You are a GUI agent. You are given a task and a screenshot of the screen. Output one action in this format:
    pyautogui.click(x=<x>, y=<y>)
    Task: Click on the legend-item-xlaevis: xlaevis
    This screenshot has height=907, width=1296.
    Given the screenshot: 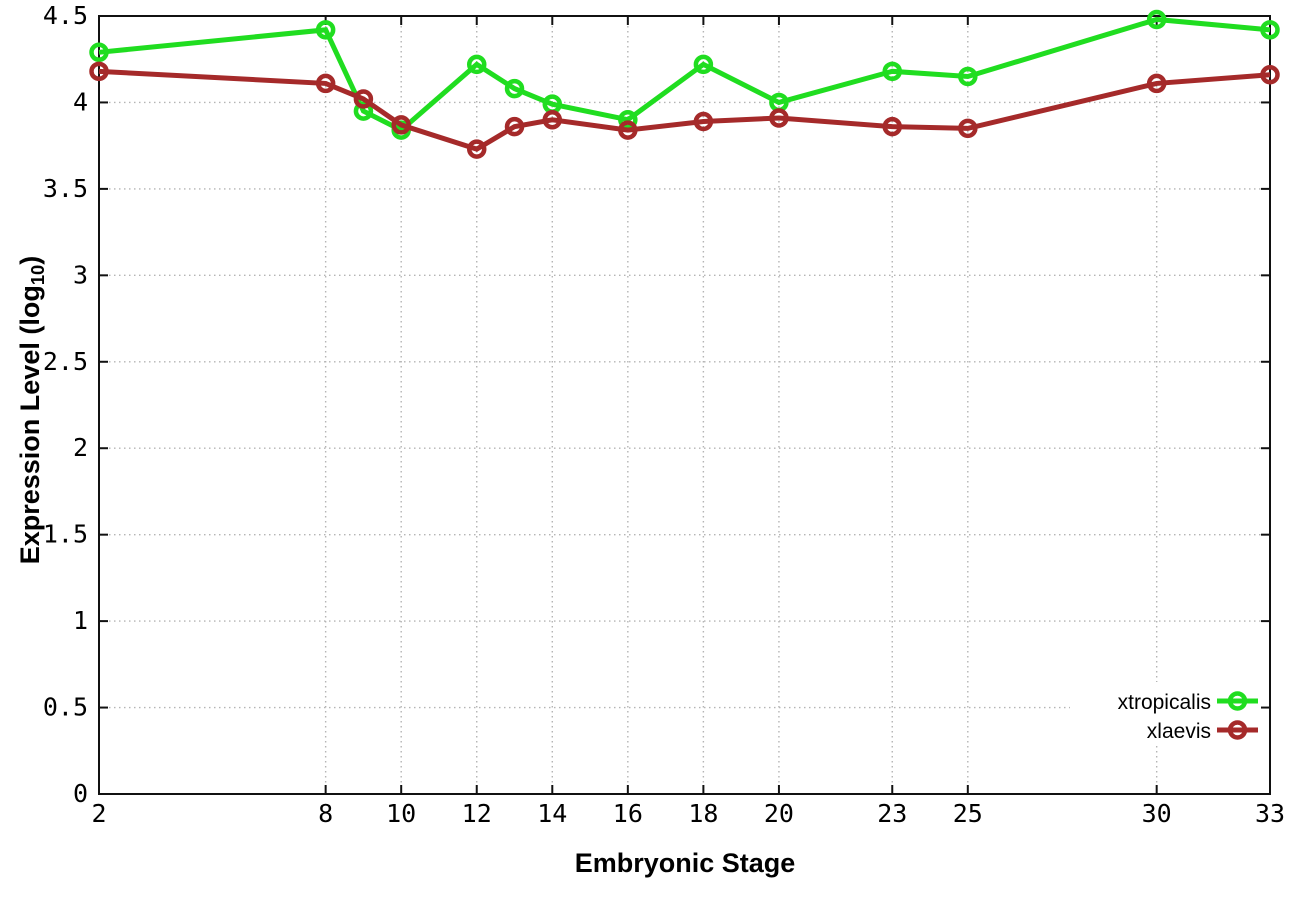 What is the action you would take?
    pyautogui.click(x=1202, y=731)
    